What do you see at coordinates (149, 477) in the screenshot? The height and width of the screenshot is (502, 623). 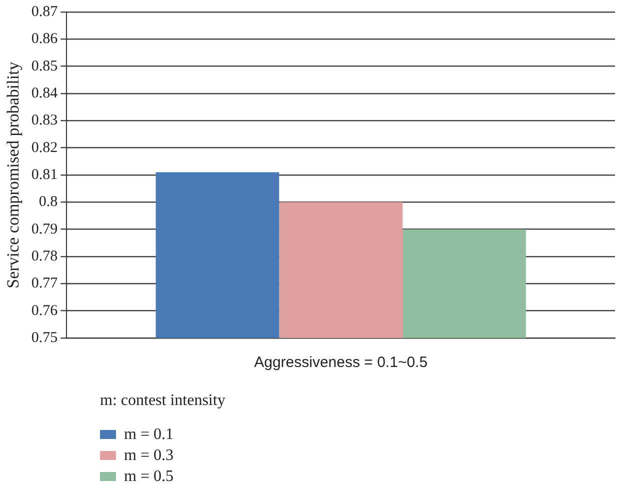 I see `legend-label: m = 0.5` at bounding box center [149, 477].